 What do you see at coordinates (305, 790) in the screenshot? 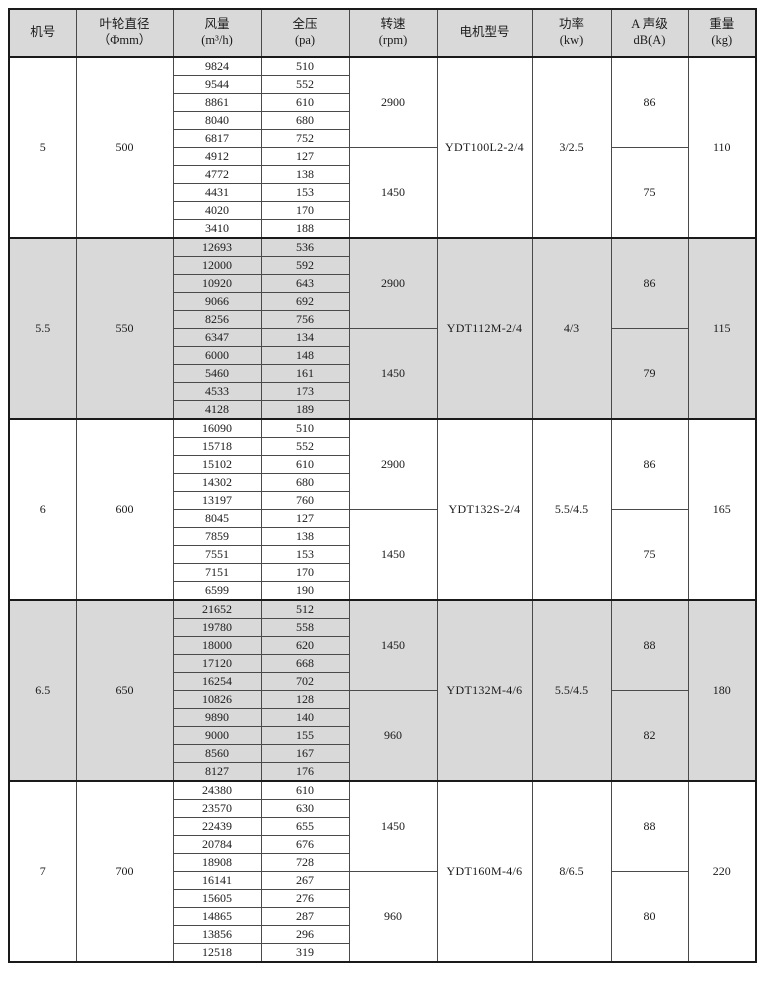
I see `cell-pressure: 610` at bounding box center [305, 790].